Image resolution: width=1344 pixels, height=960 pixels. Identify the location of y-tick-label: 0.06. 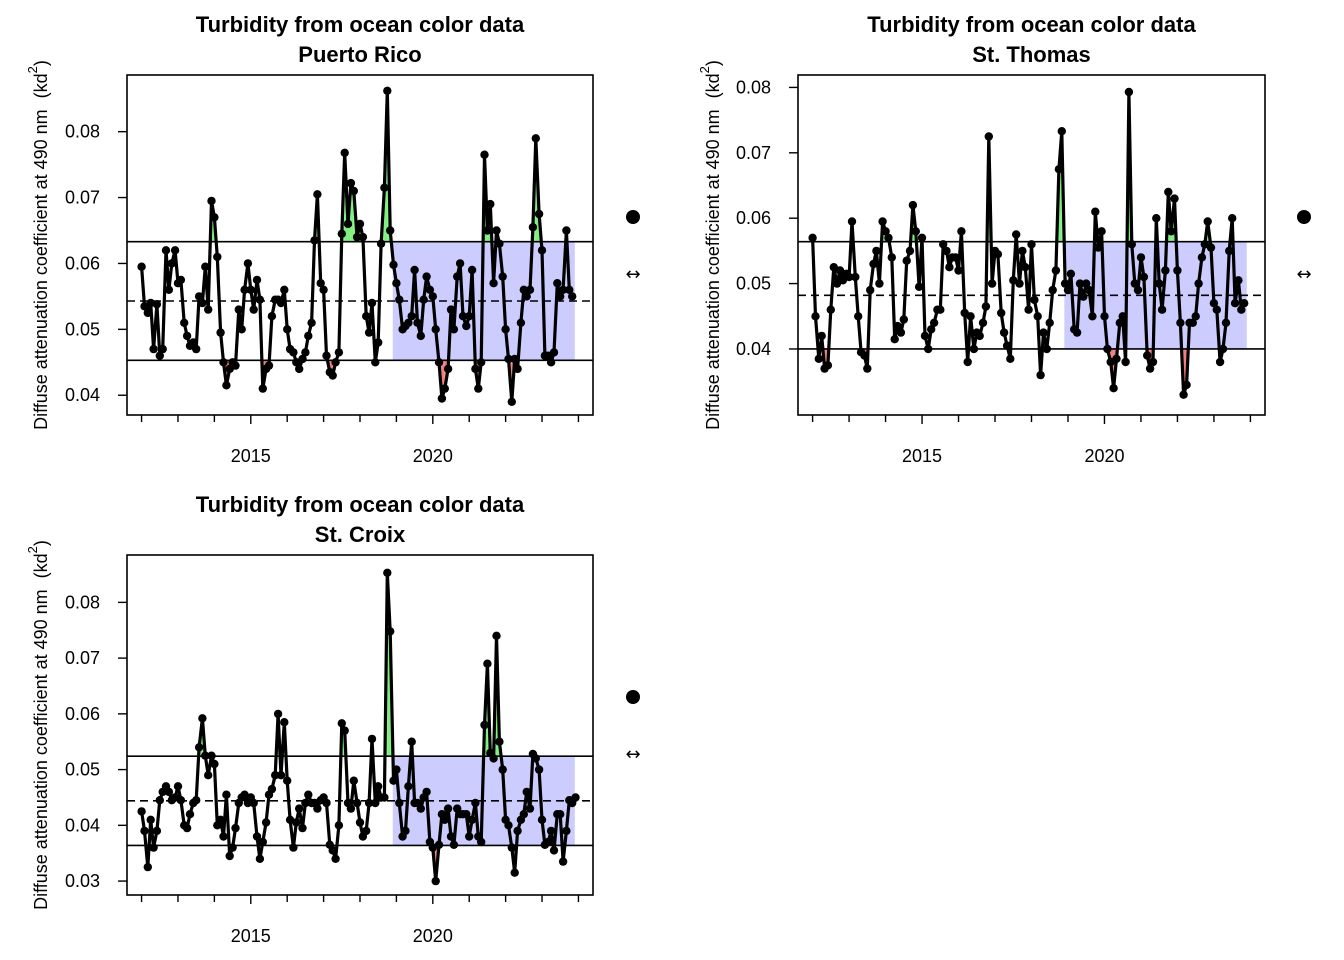
(82, 714).